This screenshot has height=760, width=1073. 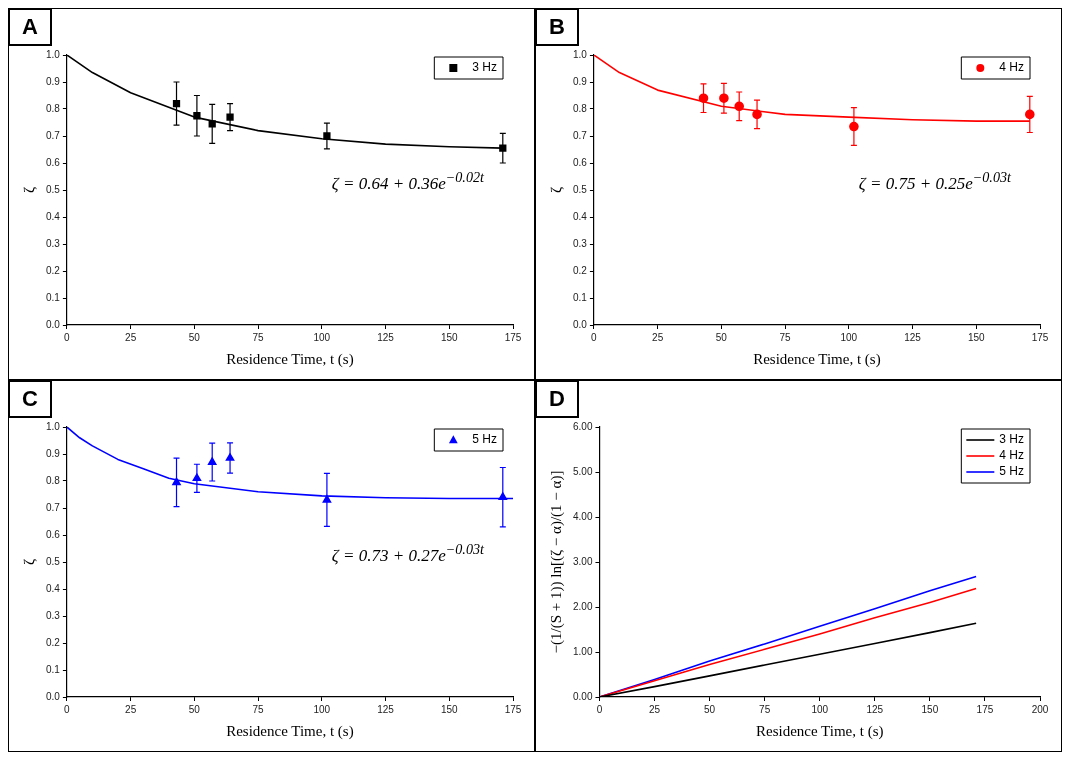 What do you see at coordinates (582, 471) in the screenshot?
I see `y-tick-label: 5.00` at bounding box center [582, 471].